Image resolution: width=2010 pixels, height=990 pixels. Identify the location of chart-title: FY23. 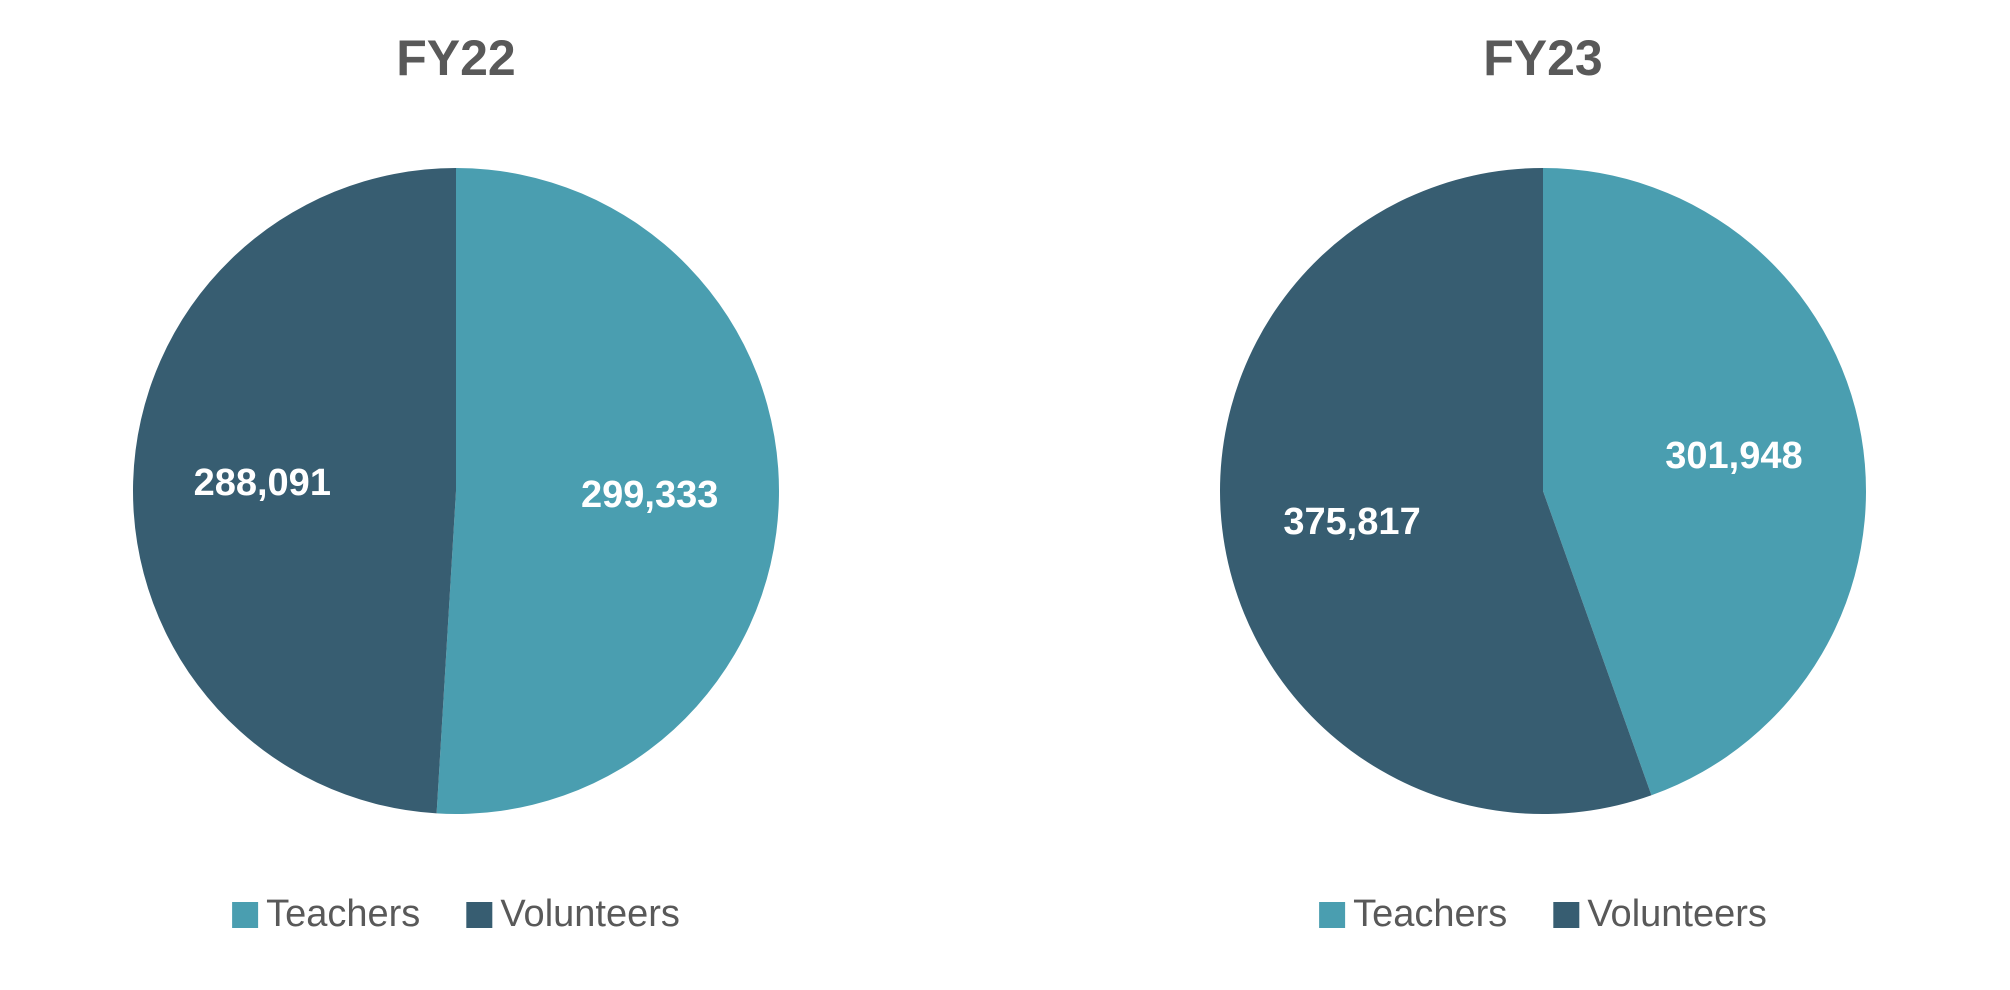
(1543, 58).